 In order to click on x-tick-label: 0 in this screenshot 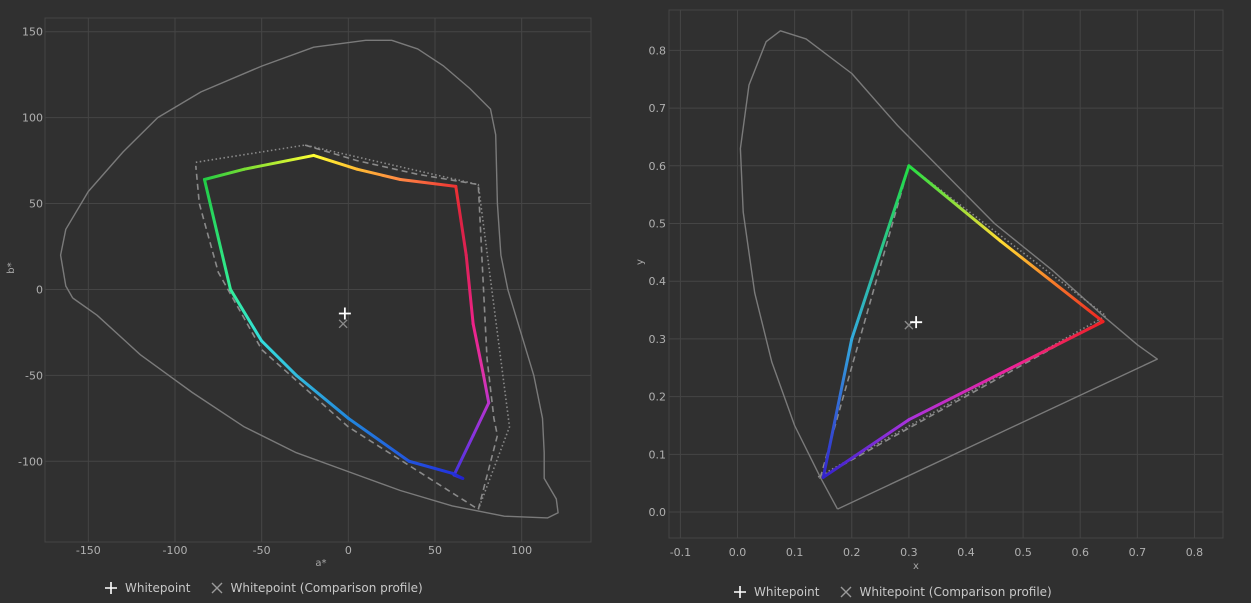, I will do `click(348, 550)`.